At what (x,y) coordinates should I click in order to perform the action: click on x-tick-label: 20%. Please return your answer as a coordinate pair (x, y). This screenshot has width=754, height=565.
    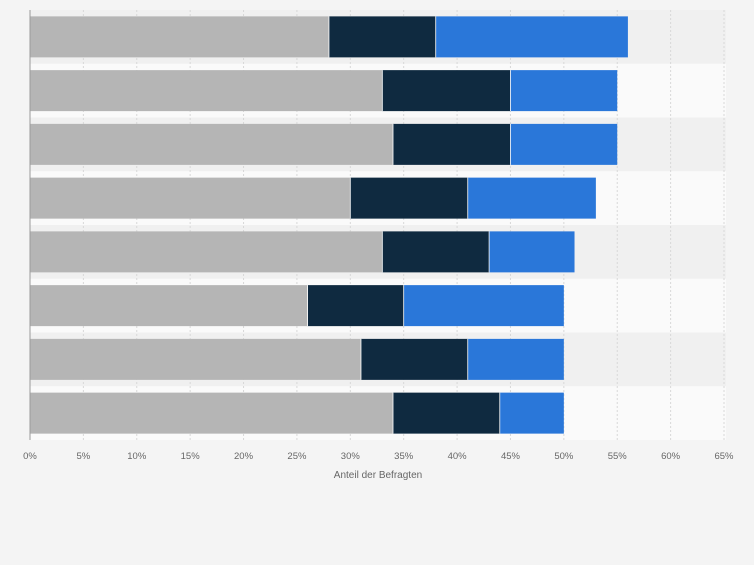
    Looking at the image, I should click on (244, 456).